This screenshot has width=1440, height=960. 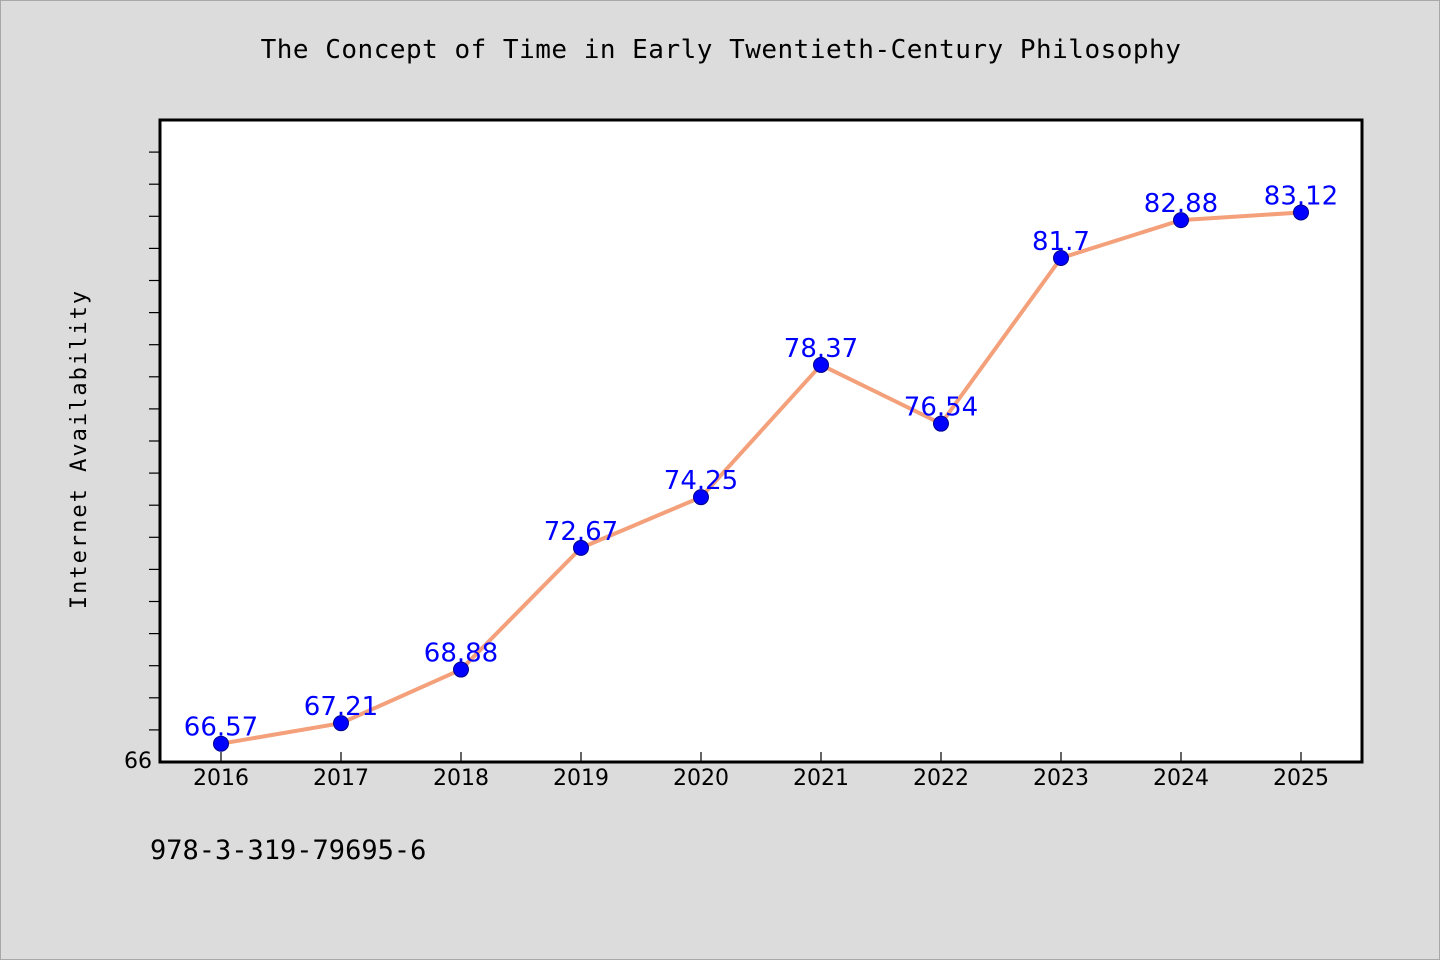 I want to click on data-label: 66.57, so click(x=221, y=728).